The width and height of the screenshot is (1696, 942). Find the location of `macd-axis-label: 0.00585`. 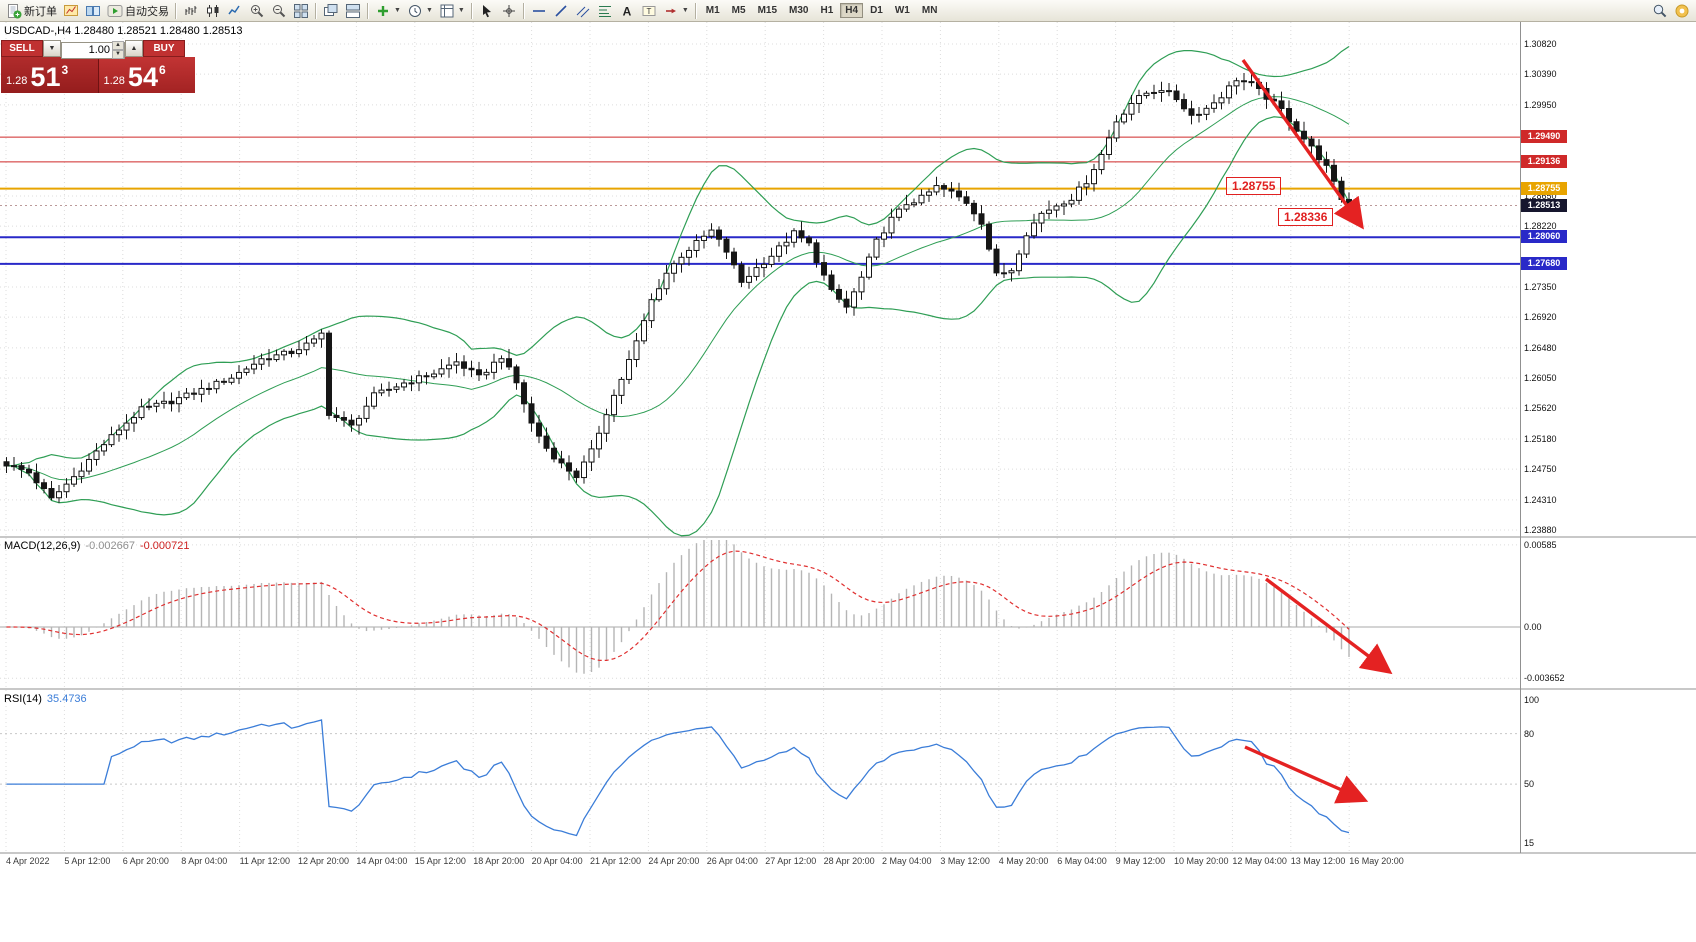

macd-axis-label: 0.00585 is located at coordinates (1540, 544).